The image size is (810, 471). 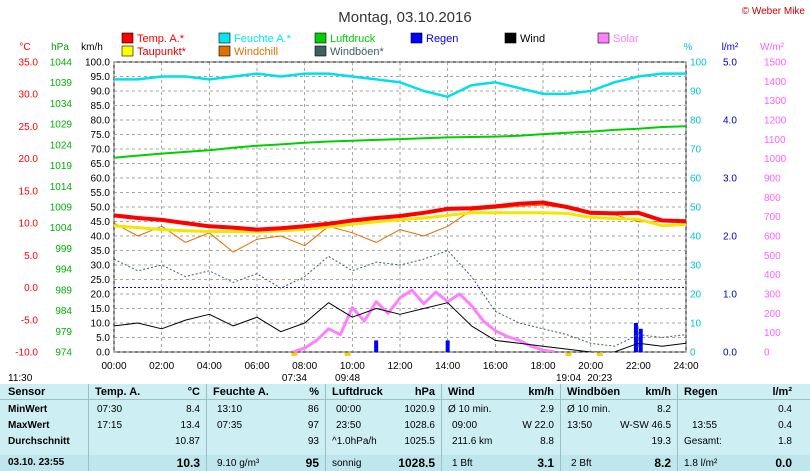 I want to click on legend-label: Wind, so click(x=532, y=39).